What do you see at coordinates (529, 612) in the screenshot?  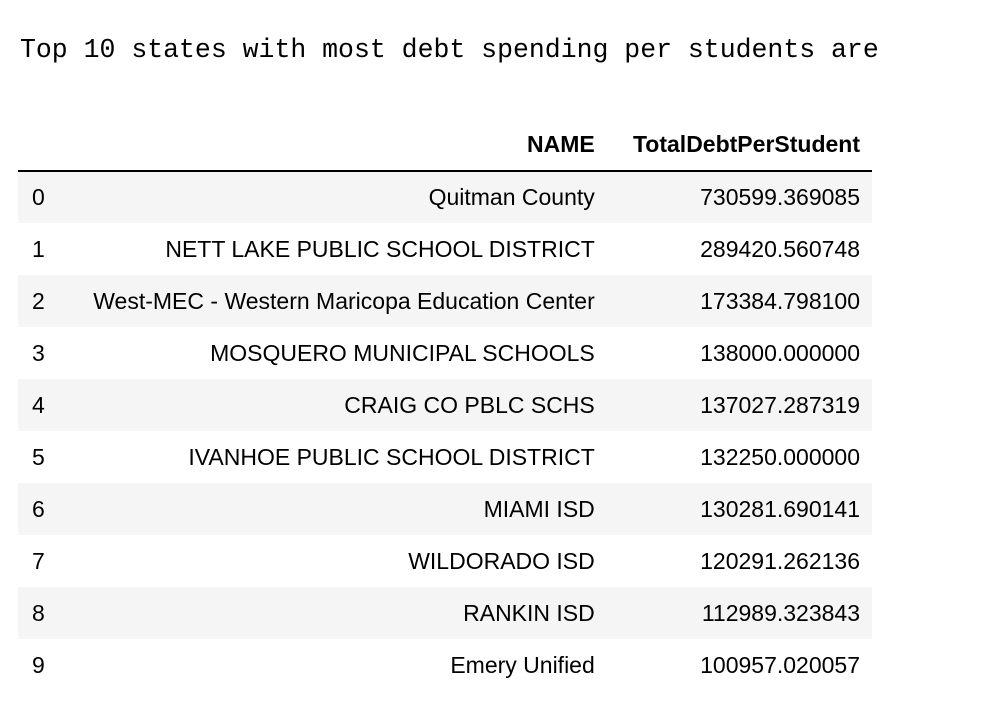 I see `row-name: RANKIN ISD` at bounding box center [529, 612].